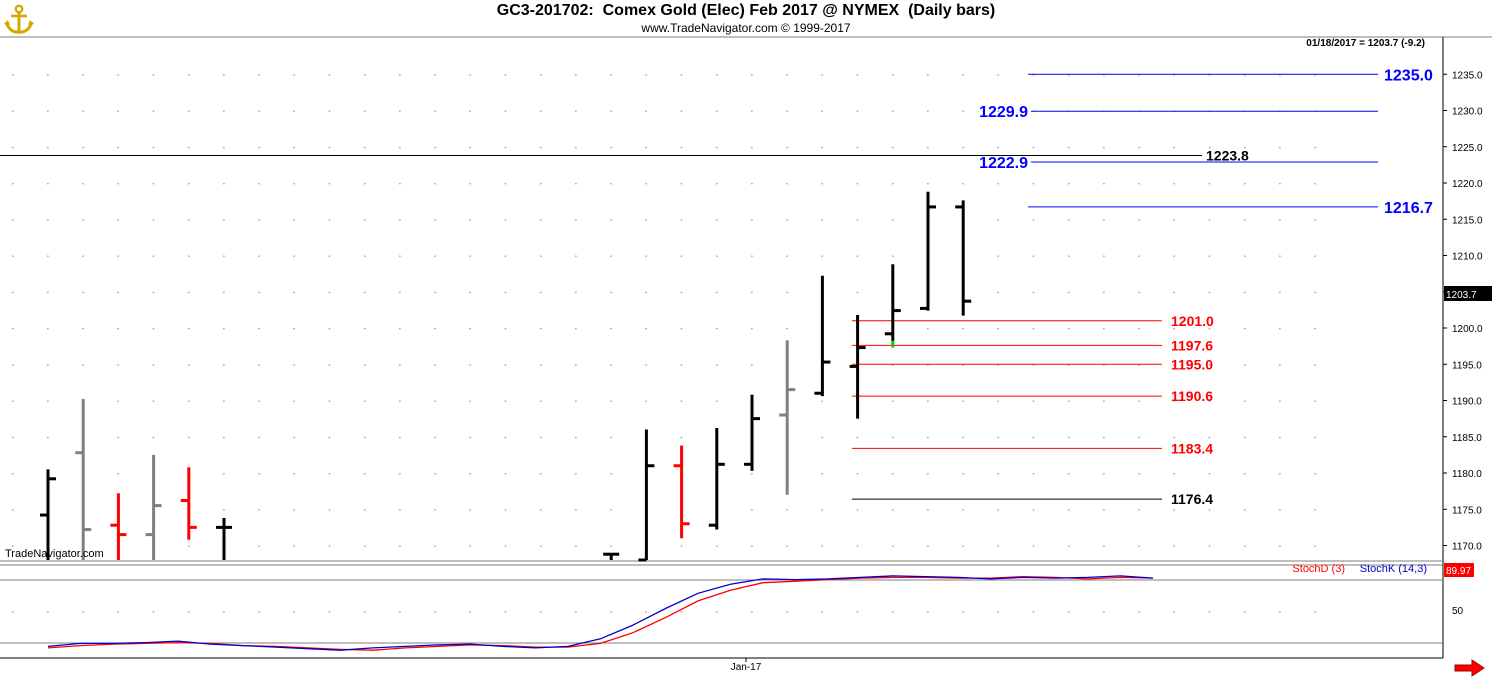 Image resolution: width=1492 pixels, height=677 pixels. I want to click on stochastic-lines, so click(600, 613).